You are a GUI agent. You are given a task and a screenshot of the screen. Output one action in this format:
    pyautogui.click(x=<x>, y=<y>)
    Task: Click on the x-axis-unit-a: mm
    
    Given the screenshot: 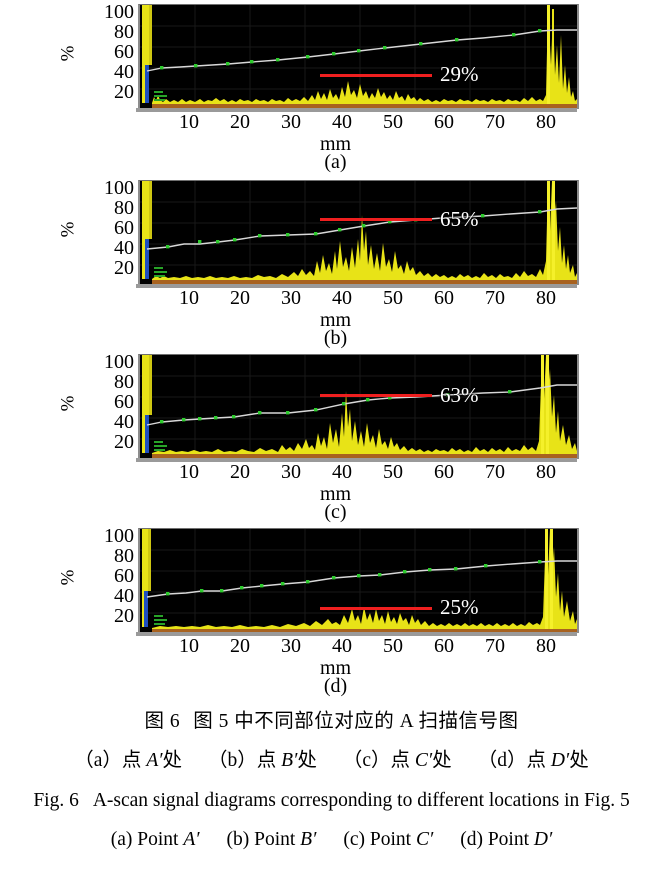 What is the action you would take?
    pyautogui.click(x=331, y=144)
    